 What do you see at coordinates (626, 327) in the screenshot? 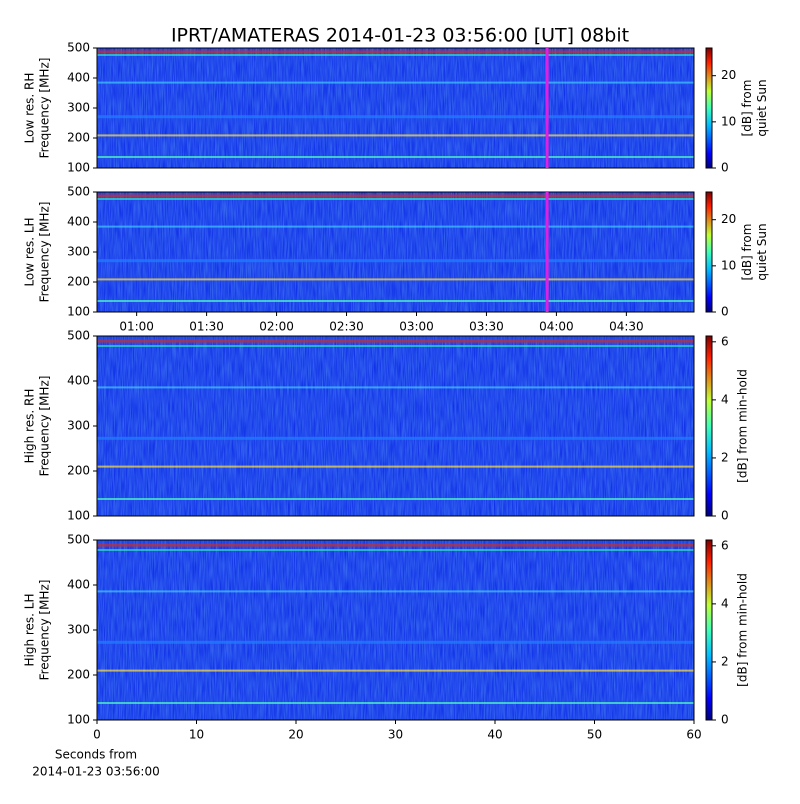
I see `x-tick-label: 04:30` at bounding box center [626, 327].